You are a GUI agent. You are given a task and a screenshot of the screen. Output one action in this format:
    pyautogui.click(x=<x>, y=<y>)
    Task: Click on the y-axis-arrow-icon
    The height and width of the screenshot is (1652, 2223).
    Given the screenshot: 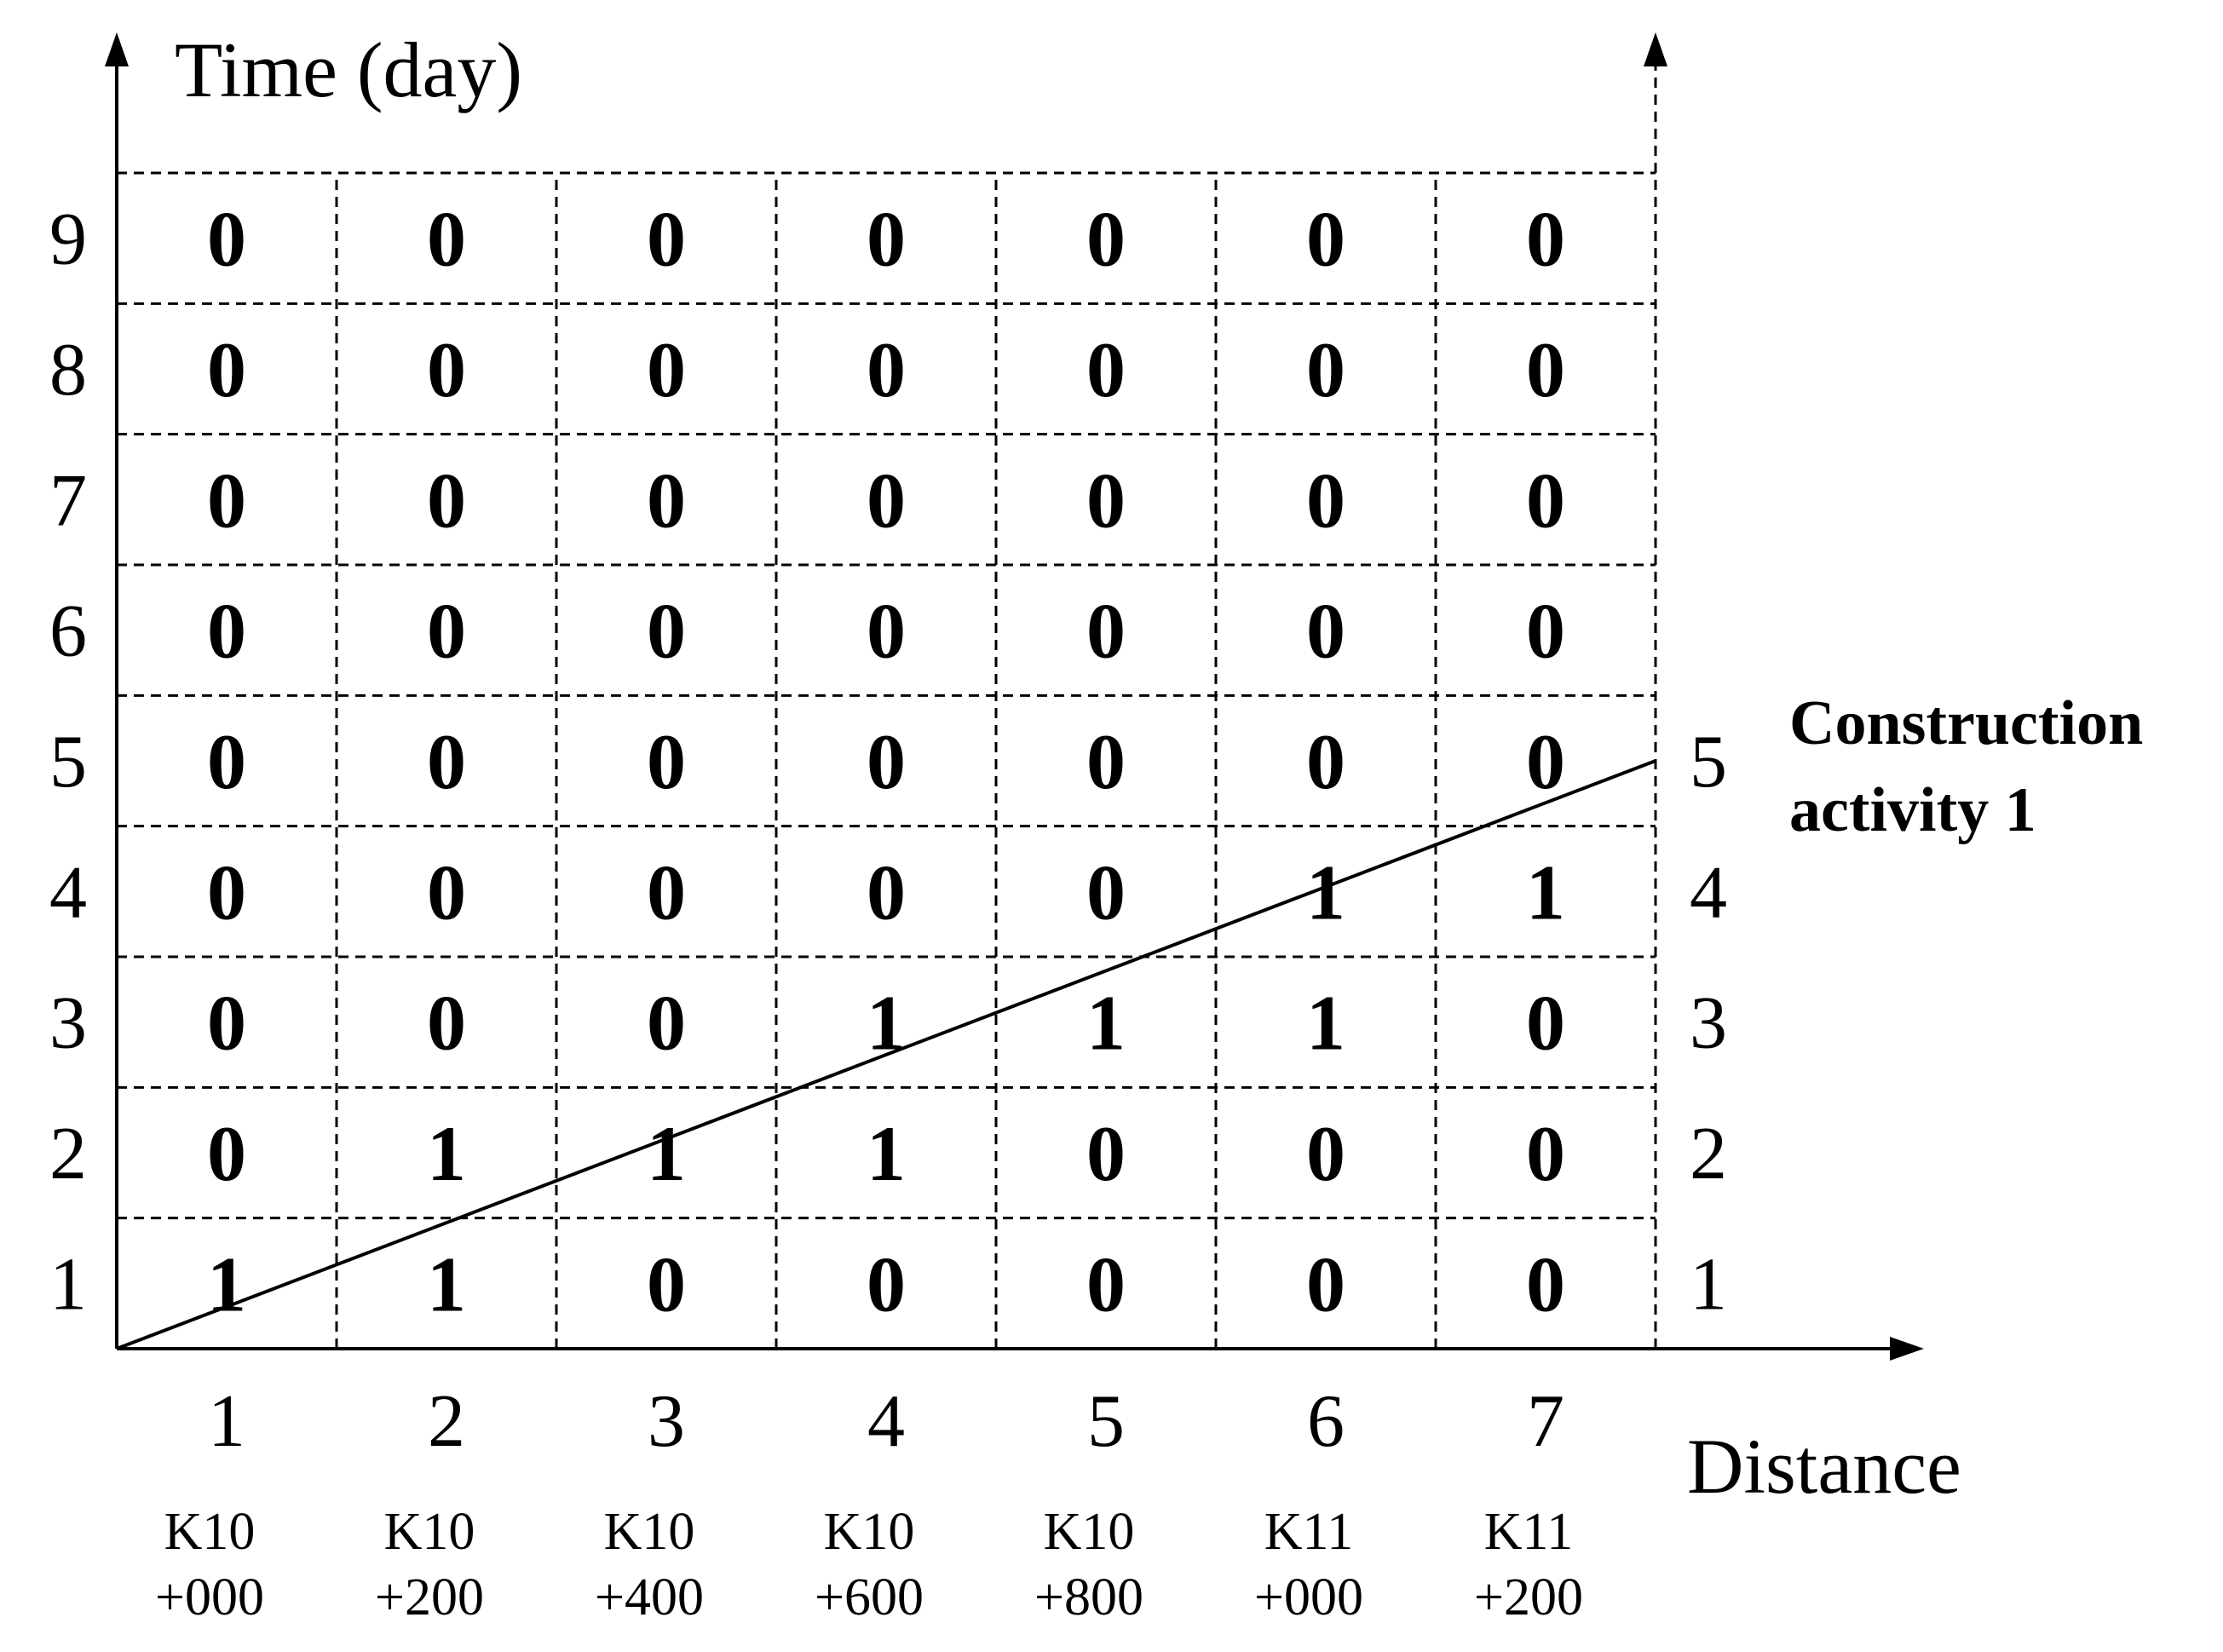 What is the action you would take?
    pyautogui.click(x=117, y=49)
    